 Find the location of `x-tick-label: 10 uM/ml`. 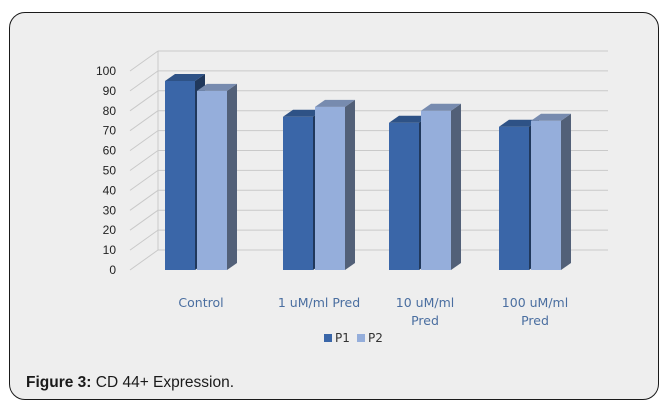

x-tick-label: 10 uM/ml is located at coordinates (425, 302).